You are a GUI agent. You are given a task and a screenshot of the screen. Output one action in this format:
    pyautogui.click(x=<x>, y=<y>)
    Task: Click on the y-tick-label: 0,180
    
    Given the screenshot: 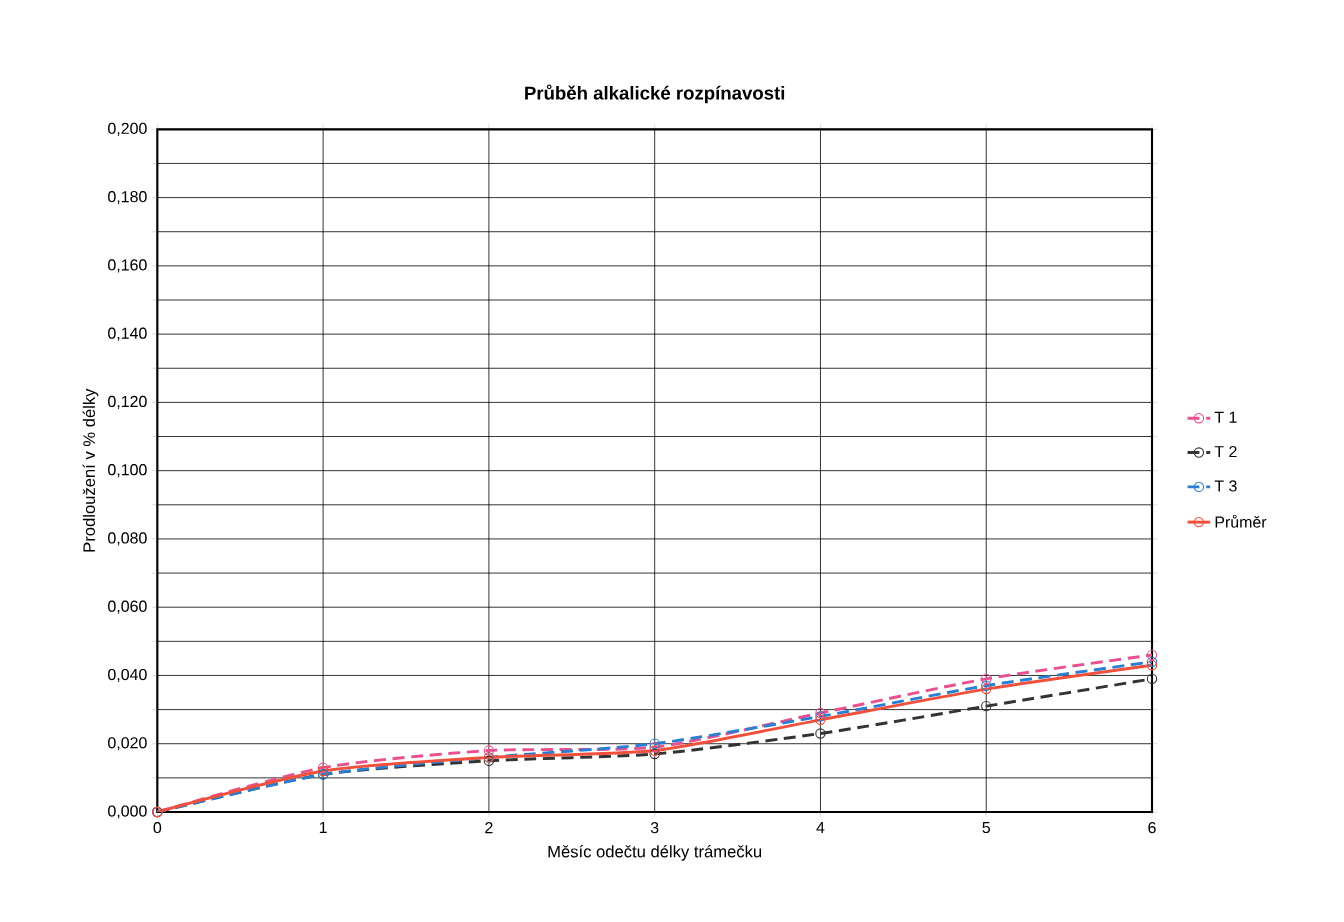 What is the action you would take?
    pyautogui.click(x=127, y=198)
    